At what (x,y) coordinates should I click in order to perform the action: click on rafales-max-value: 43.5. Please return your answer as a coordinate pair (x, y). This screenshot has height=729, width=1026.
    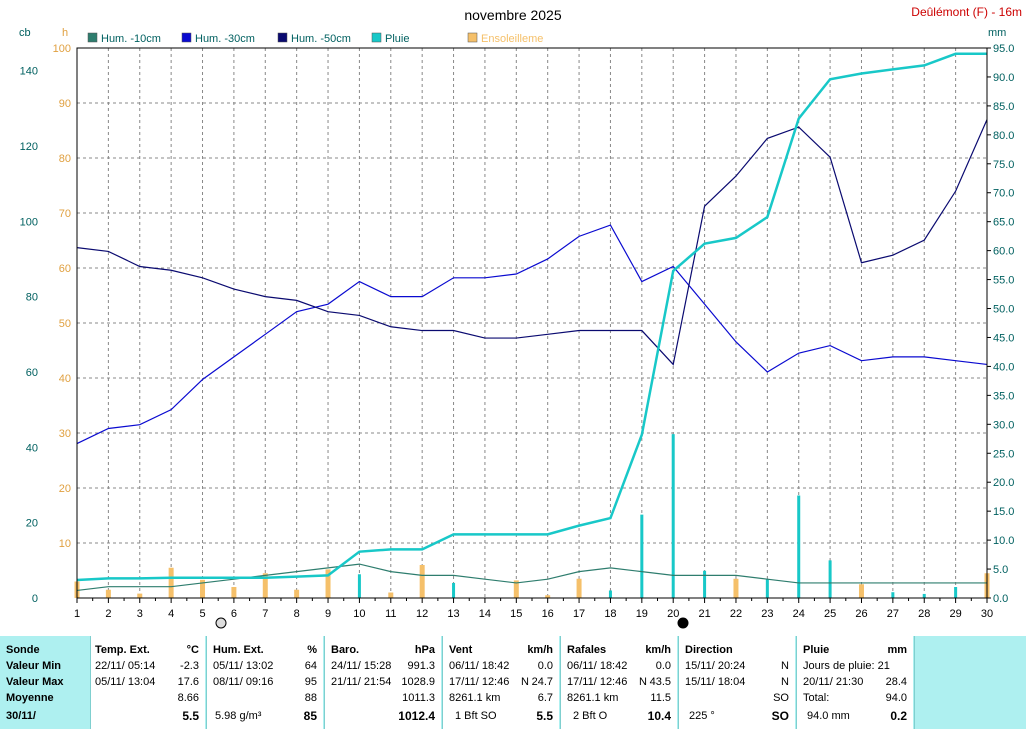
    Looking at the image, I should click on (660, 682).